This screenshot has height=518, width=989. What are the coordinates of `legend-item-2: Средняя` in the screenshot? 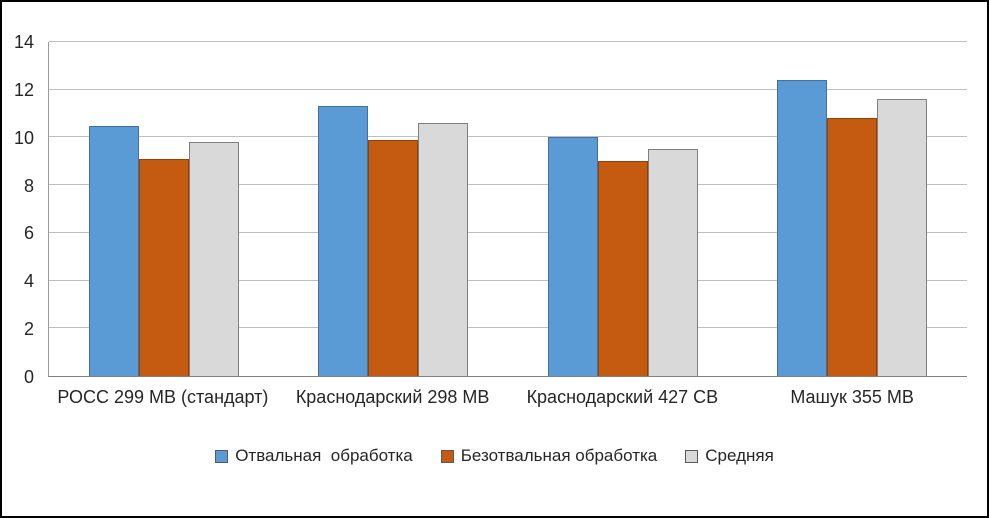 It's located at (729, 456).